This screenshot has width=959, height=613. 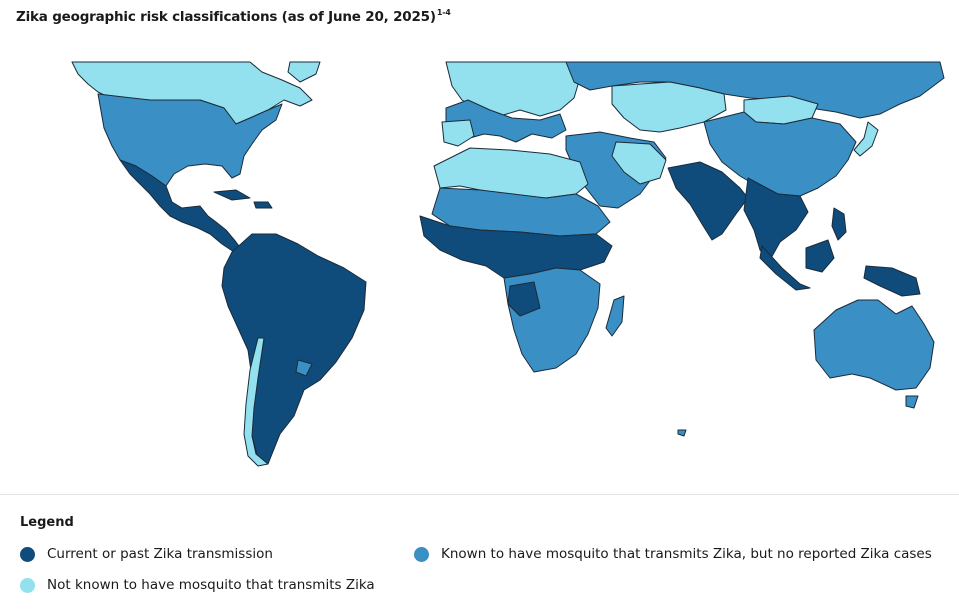 I want to click on legend-label-current-or-past: Current or past Zika transmission, so click(x=160, y=554).